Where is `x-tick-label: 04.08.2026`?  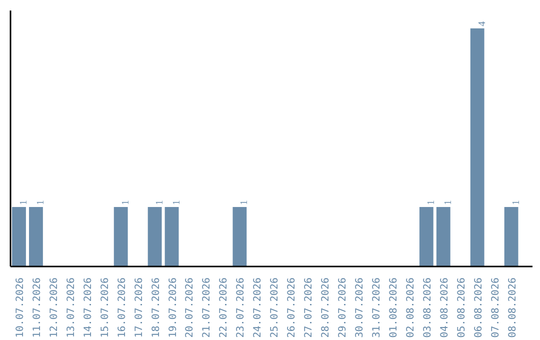 x-tick-label: 04.08.2026 is located at coordinates (444, 307).